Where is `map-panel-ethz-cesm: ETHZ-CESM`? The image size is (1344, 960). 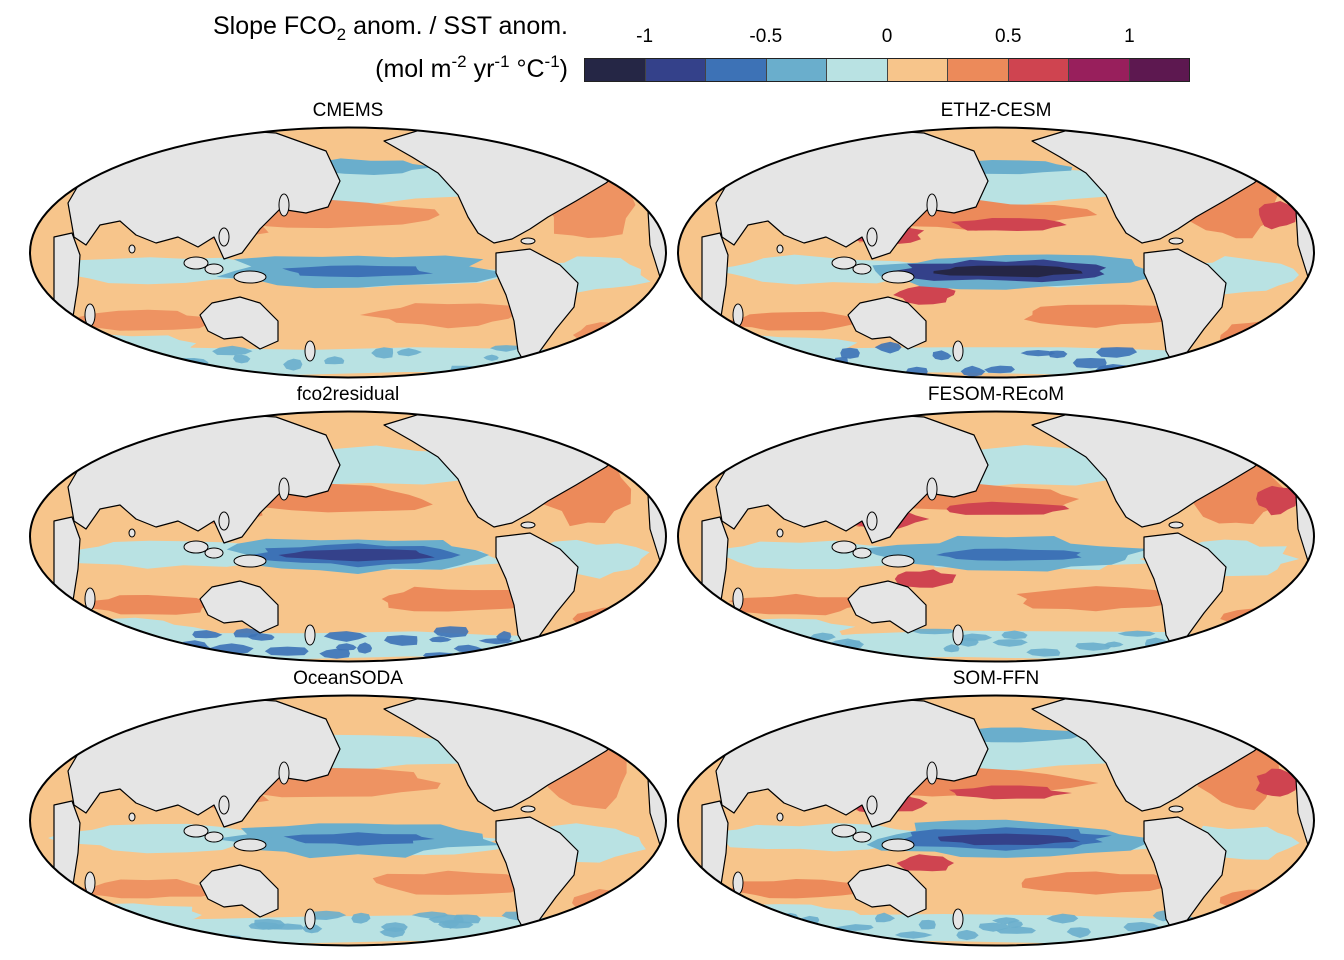
map-panel-ethz-cesm: ETHZ-CESM is located at coordinates (996, 239).